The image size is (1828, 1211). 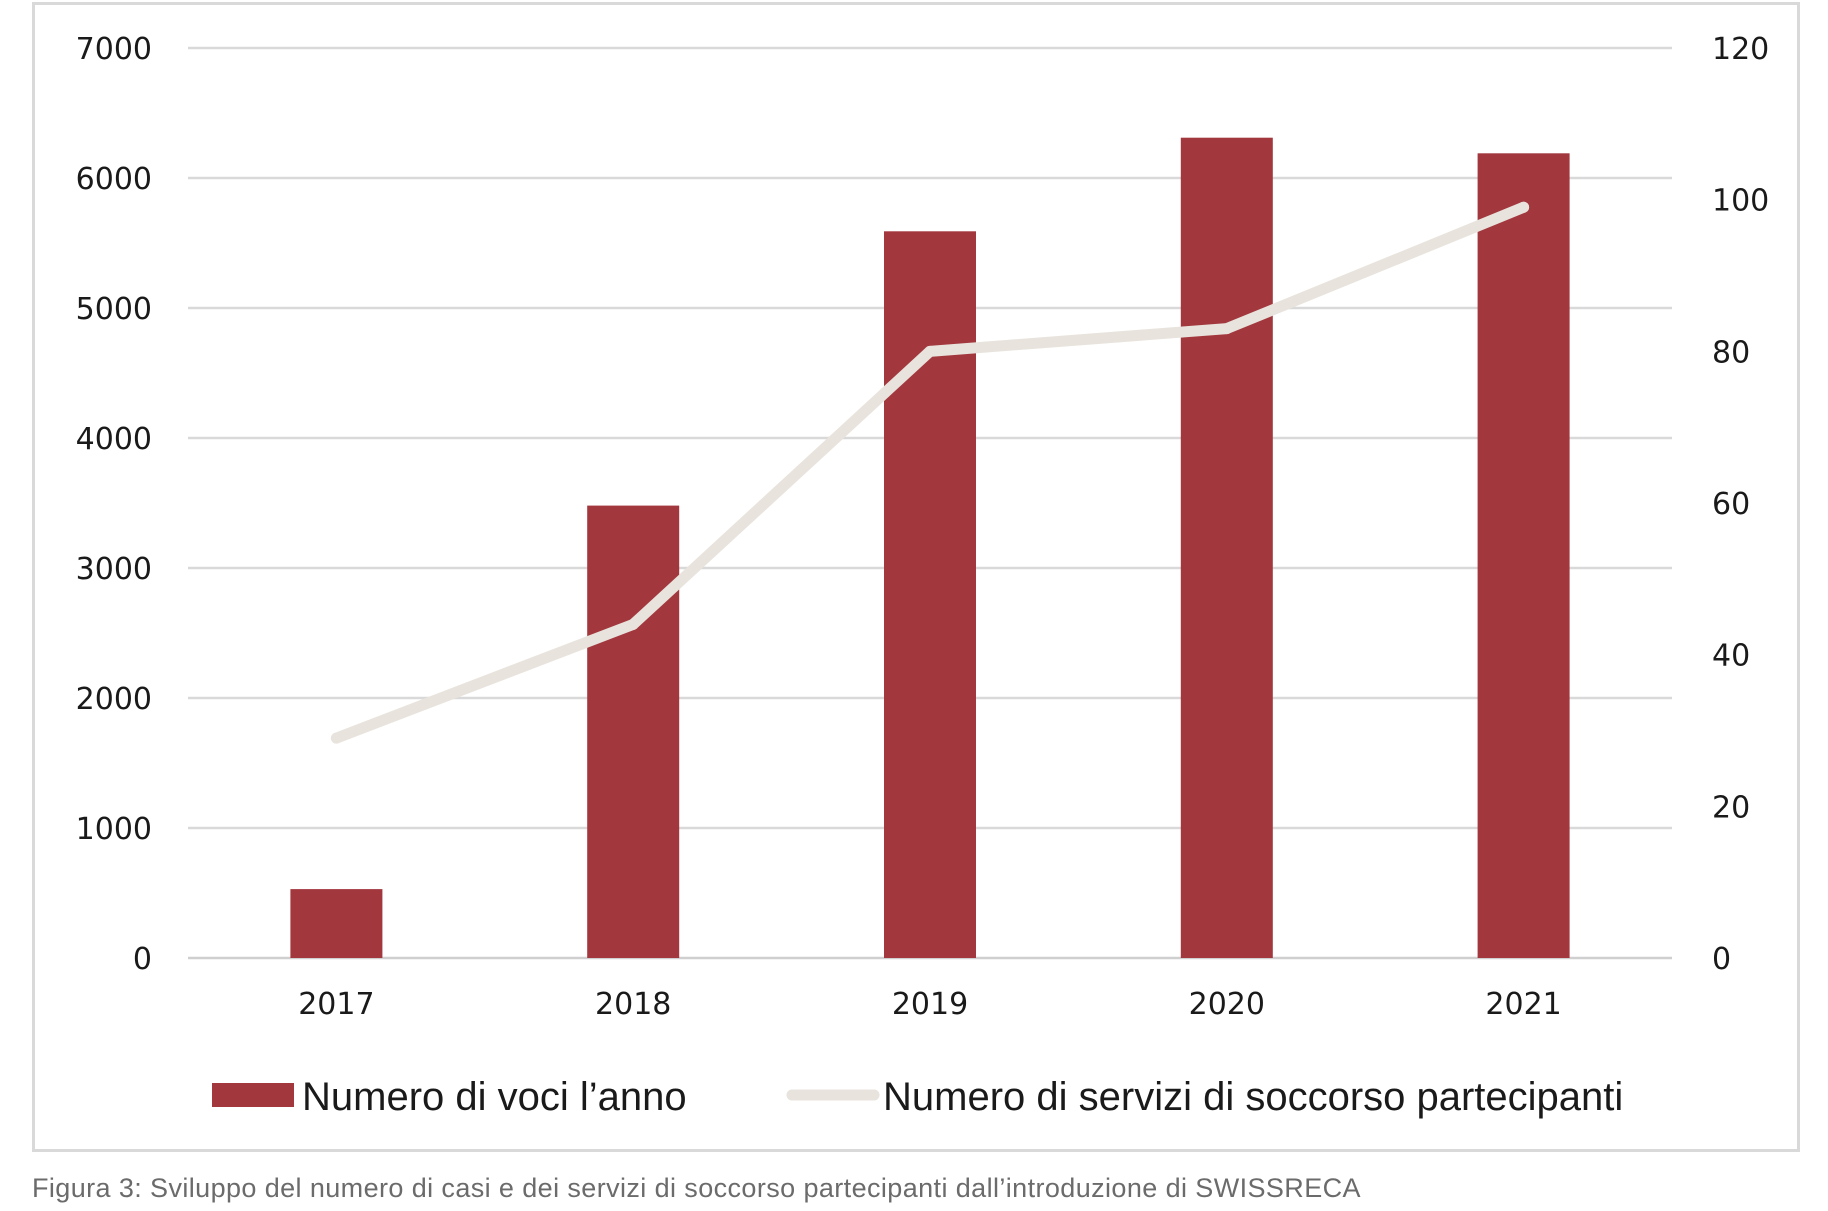 What do you see at coordinates (114, 309) in the screenshot?
I see `y-left-tick-label: 5000` at bounding box center [114, 309].